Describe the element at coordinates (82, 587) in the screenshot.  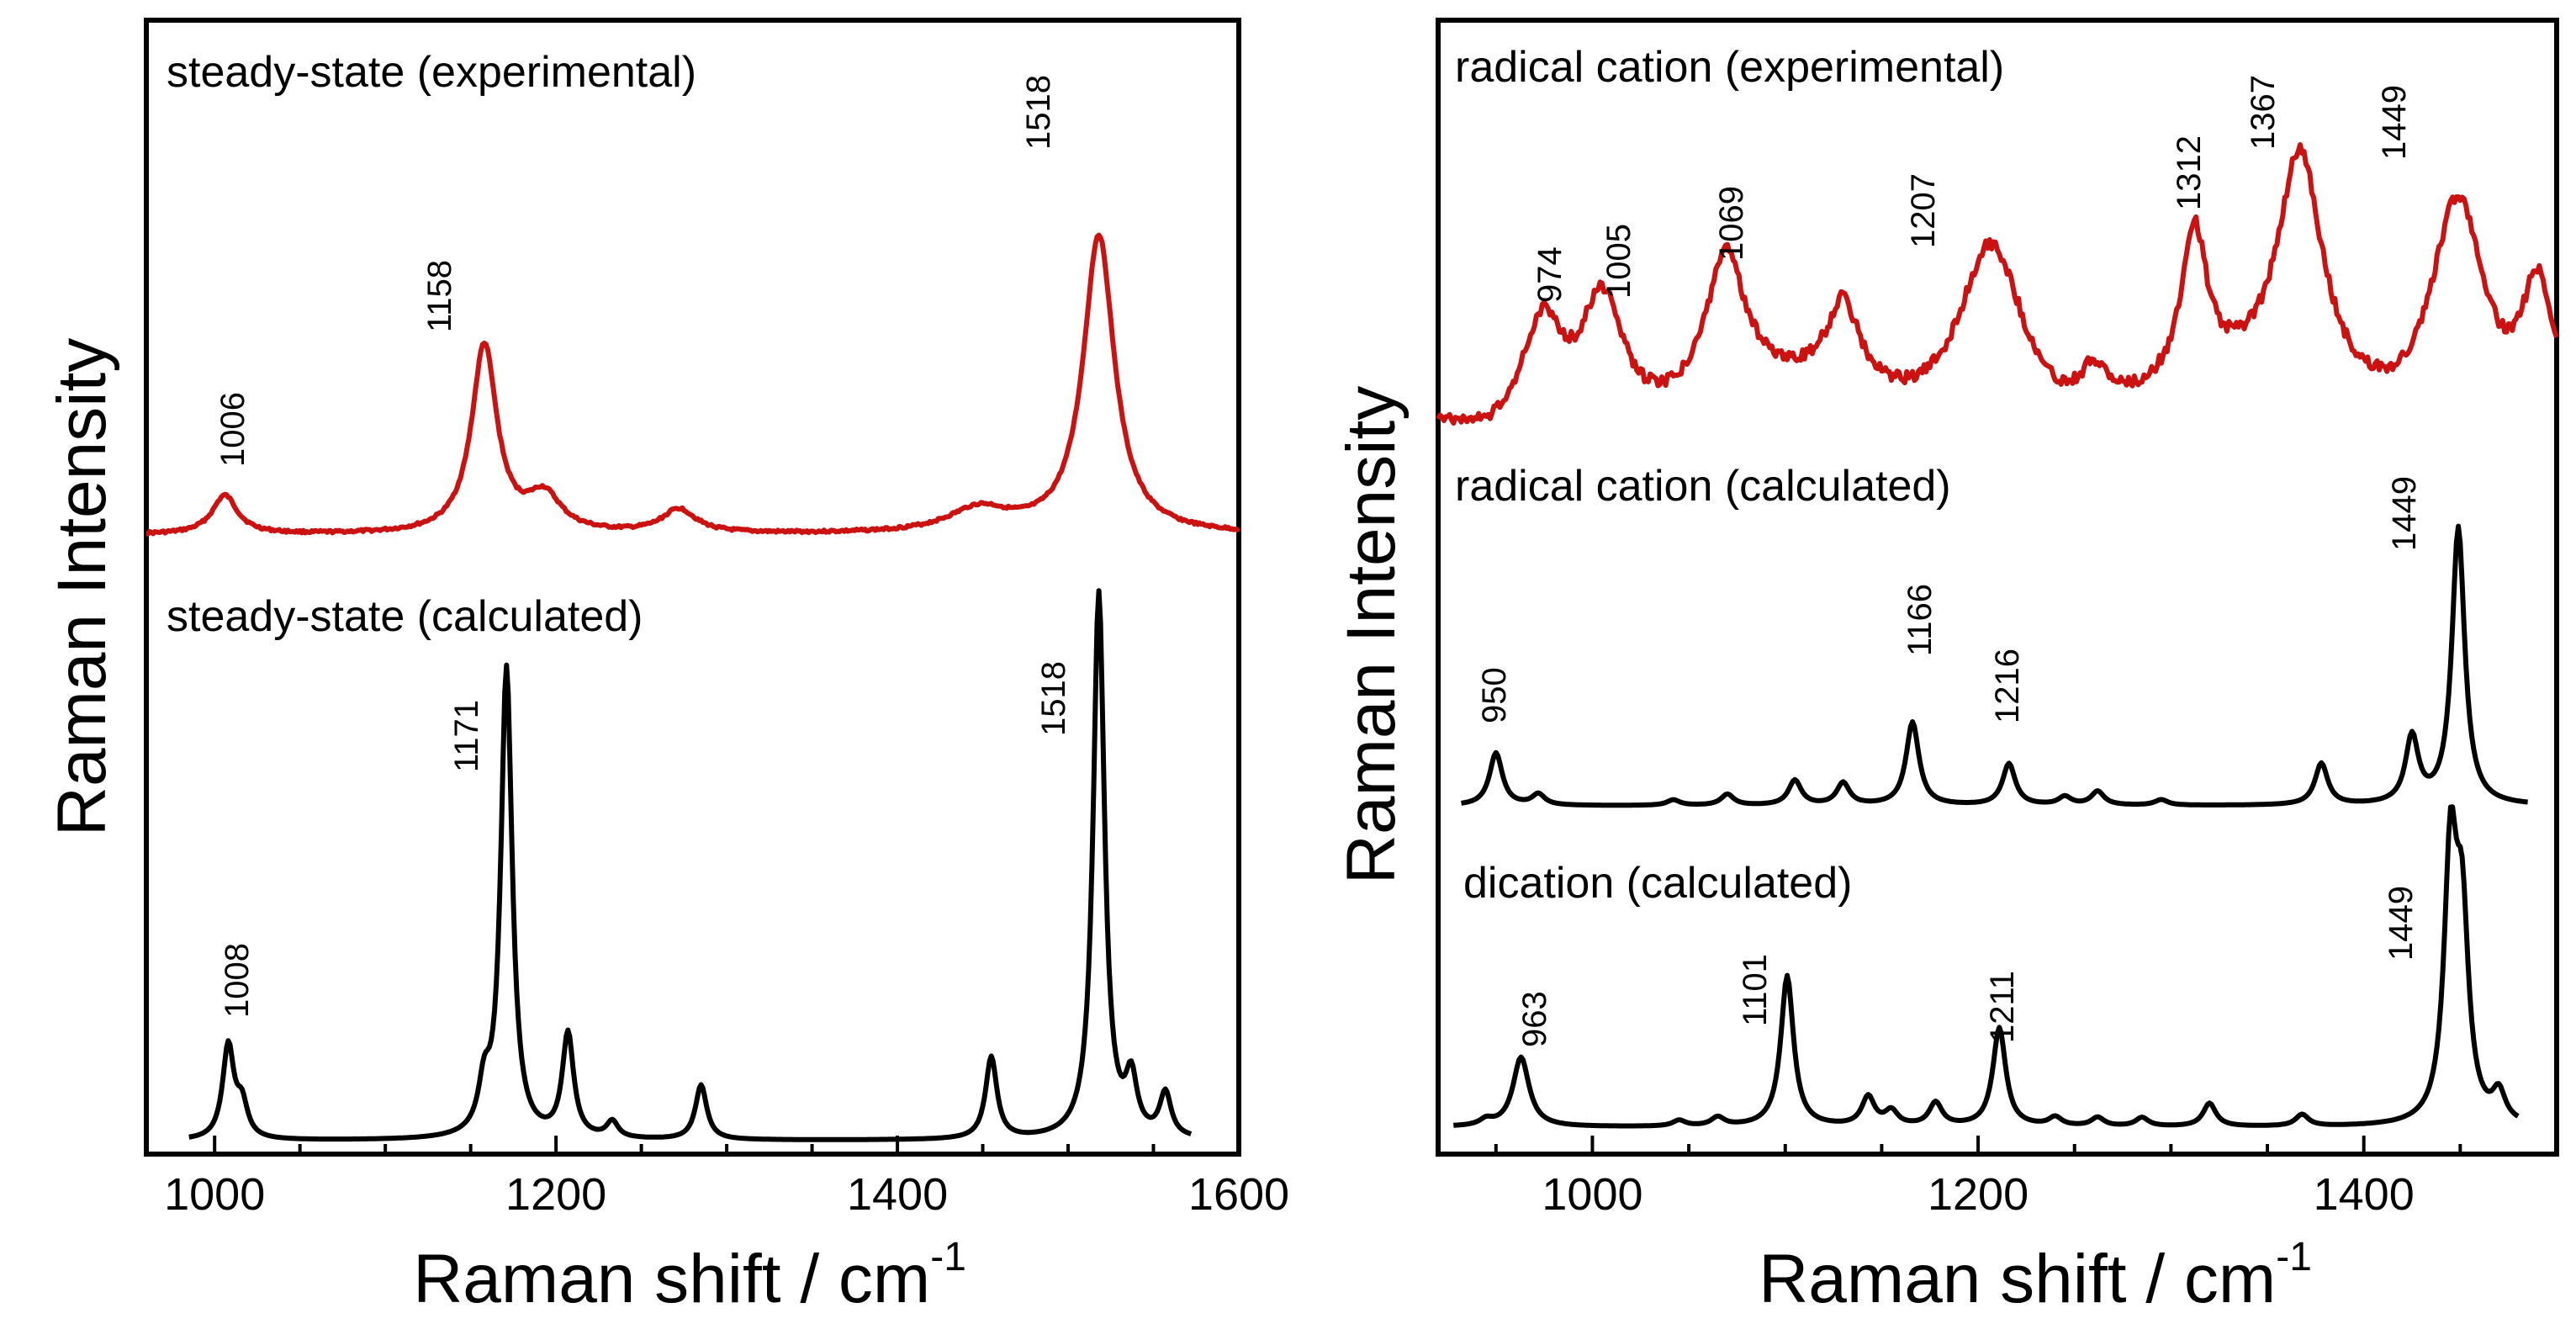
I see `left-y-axis-title: Raman Intensity` at that location.